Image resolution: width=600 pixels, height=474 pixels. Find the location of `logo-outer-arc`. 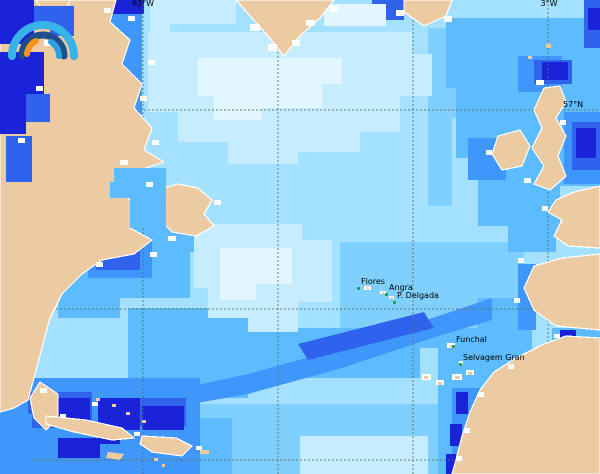

logo-outer-arc is located at coordinates (43, 40).